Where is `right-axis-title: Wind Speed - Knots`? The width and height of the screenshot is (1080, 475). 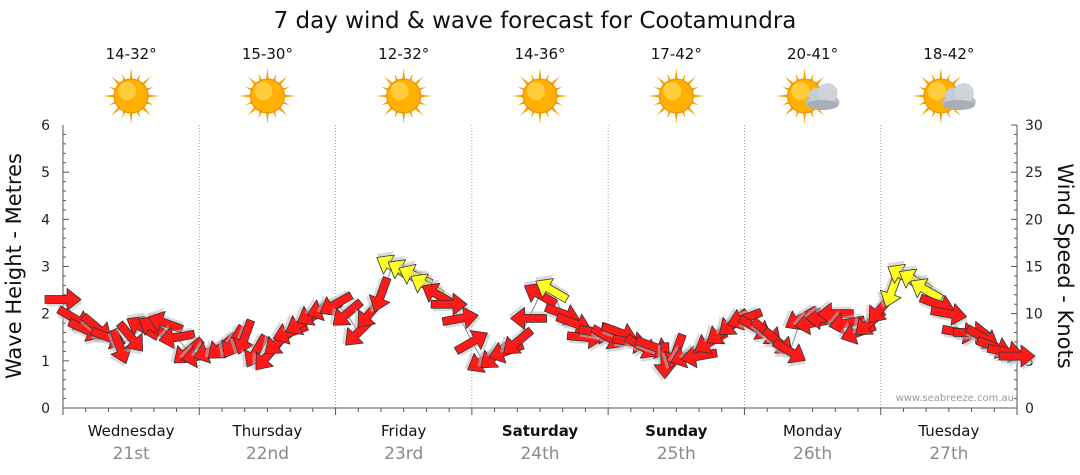
right-axis-title: Wind Speed - Knots is located at coordinates (1065, 265).